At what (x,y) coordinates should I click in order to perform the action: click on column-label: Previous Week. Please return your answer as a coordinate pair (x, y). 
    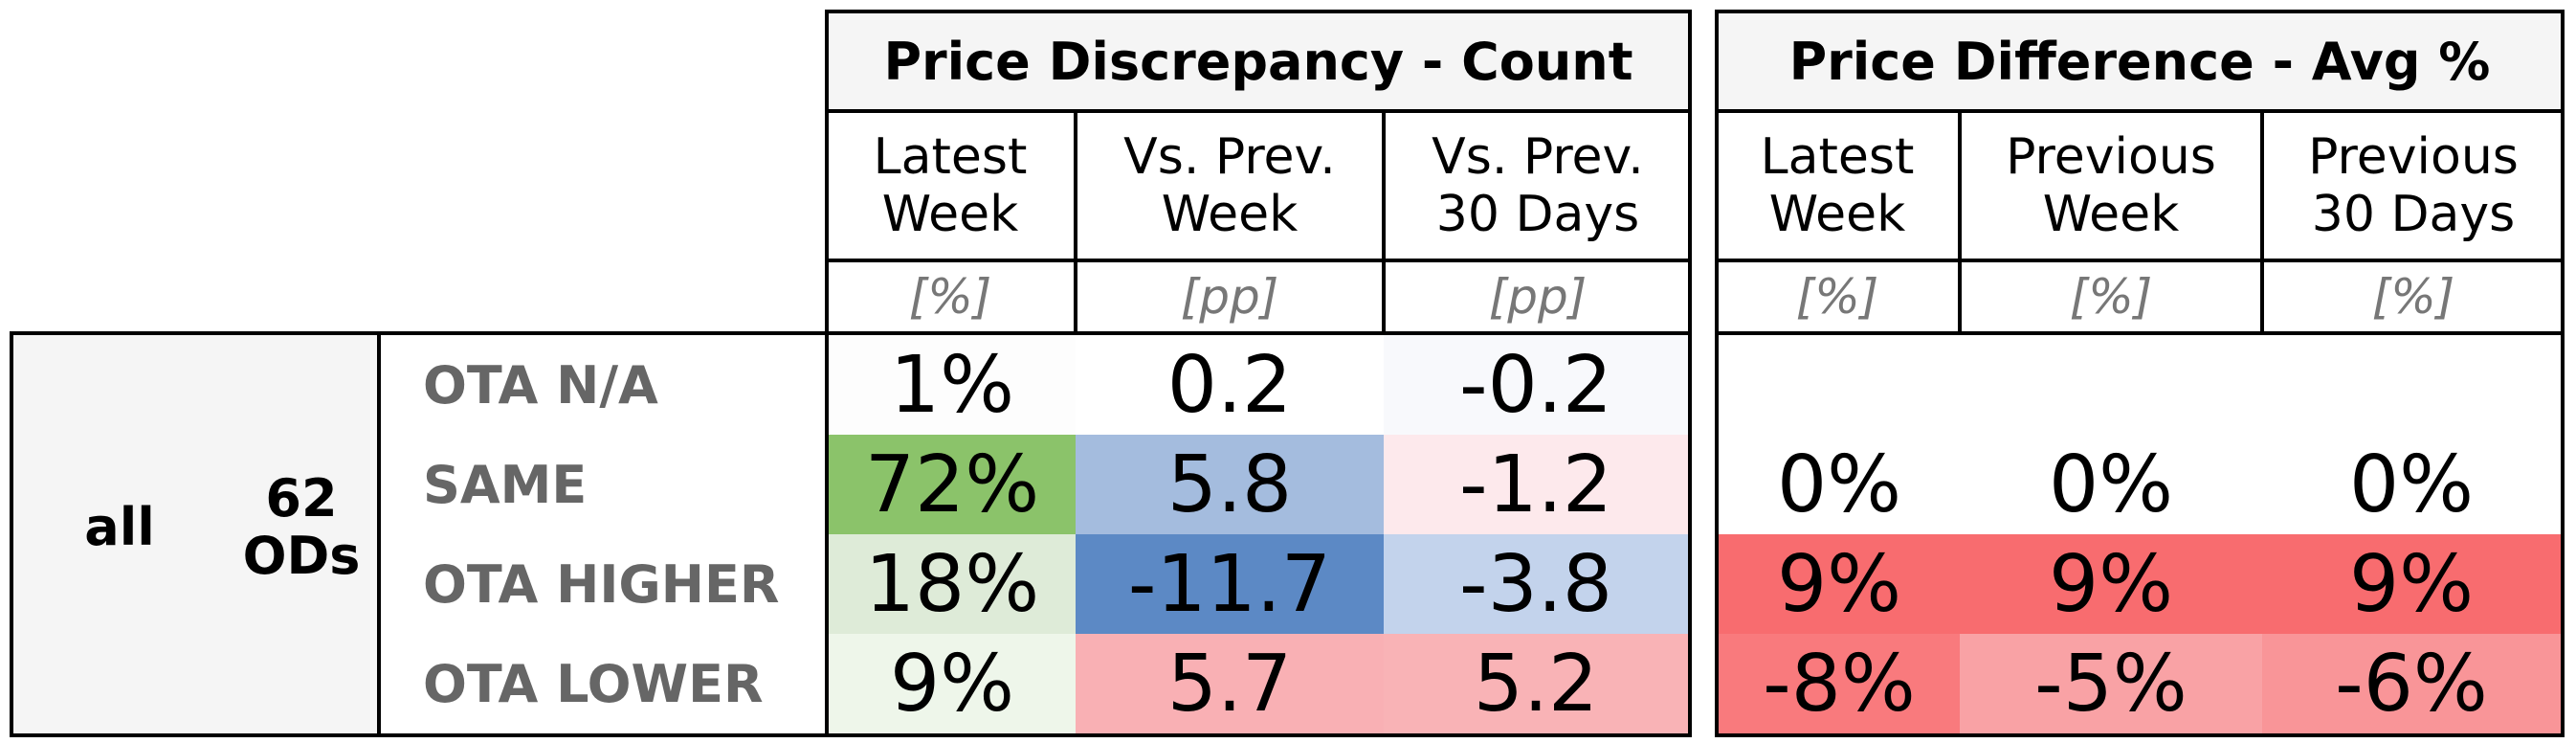
    Looking at the image, I should click on (2111, 185).